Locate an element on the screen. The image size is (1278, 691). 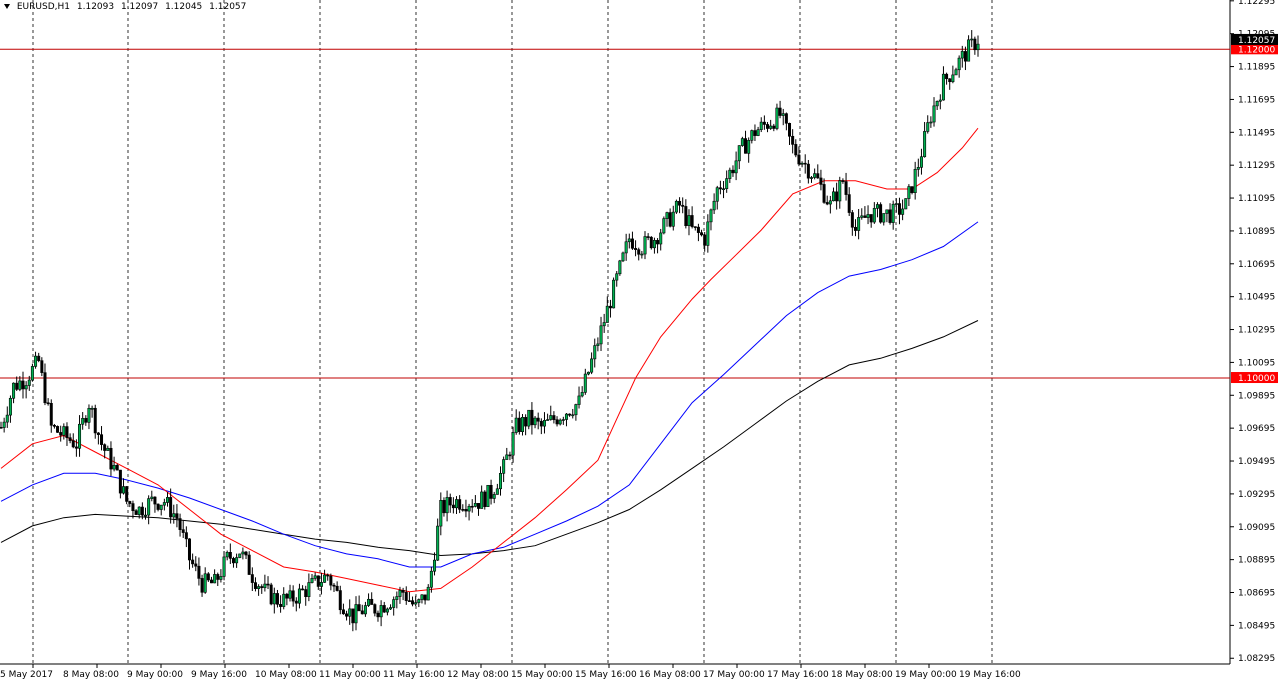
price-tick-label: 1.10495 is located at coordinates (1256, 298).